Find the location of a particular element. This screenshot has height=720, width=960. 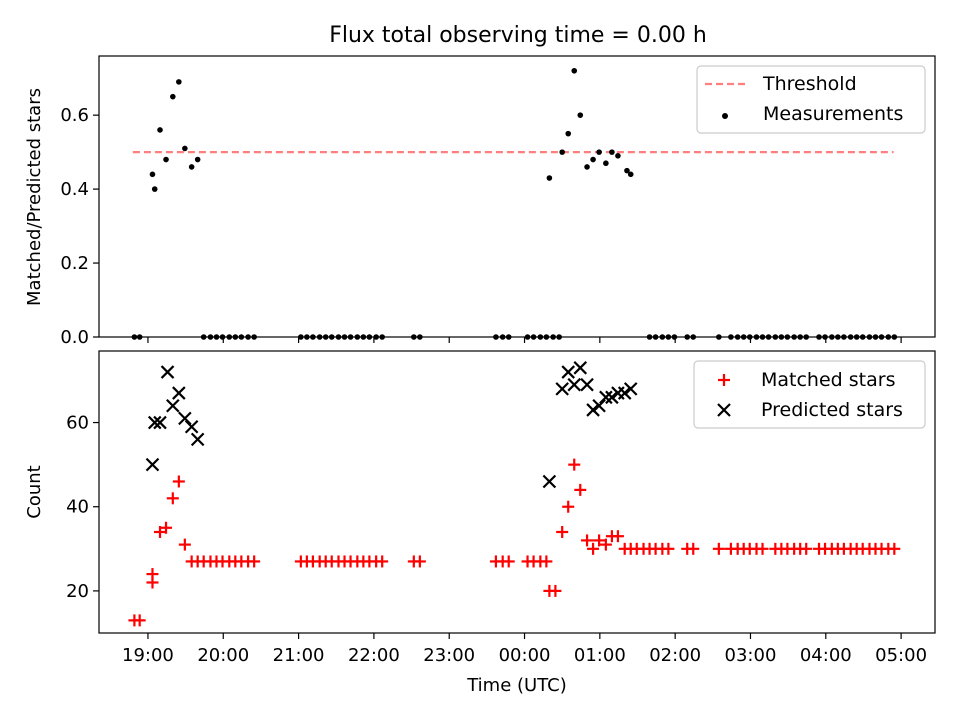

legend-matched-swatch is located at coordinates (724, 380).